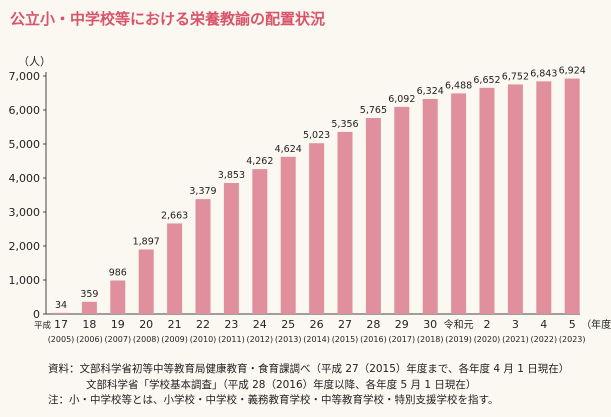  What do you see at coordinates (515, 324) in the screenshot?
I see `x-tick-label: 3` at bounding box center [515, 324].